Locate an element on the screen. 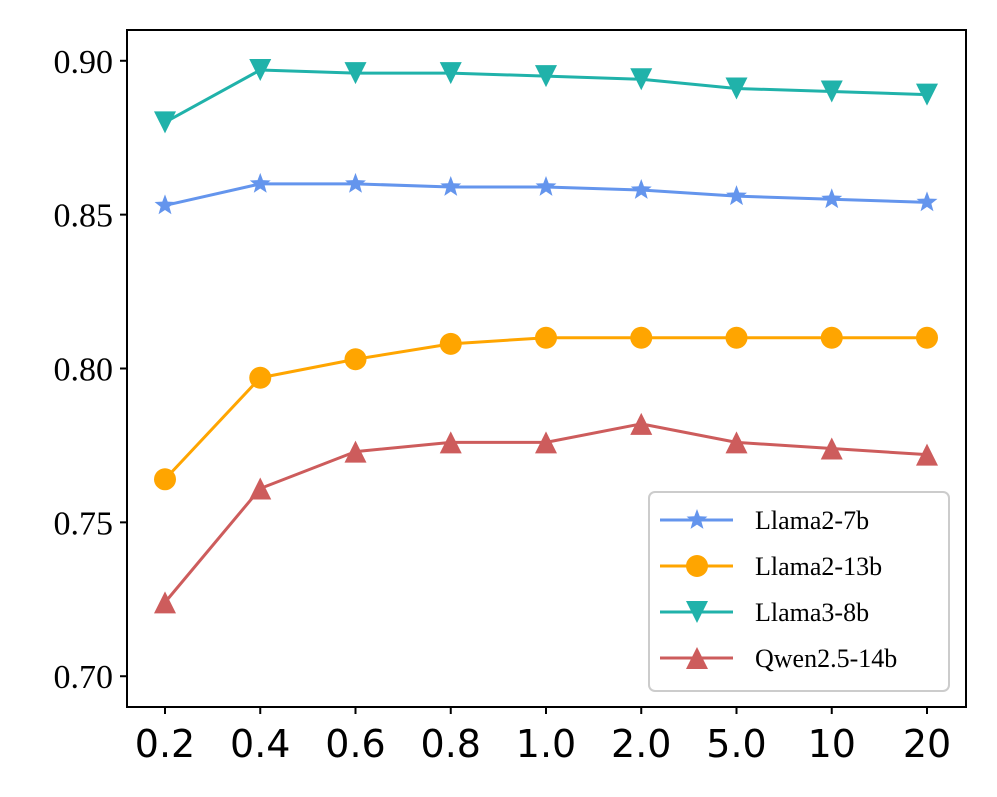 The width and height of the screenshot is (997, 797). legend-label: Llama2-13b is located at coordinates (818, 566).